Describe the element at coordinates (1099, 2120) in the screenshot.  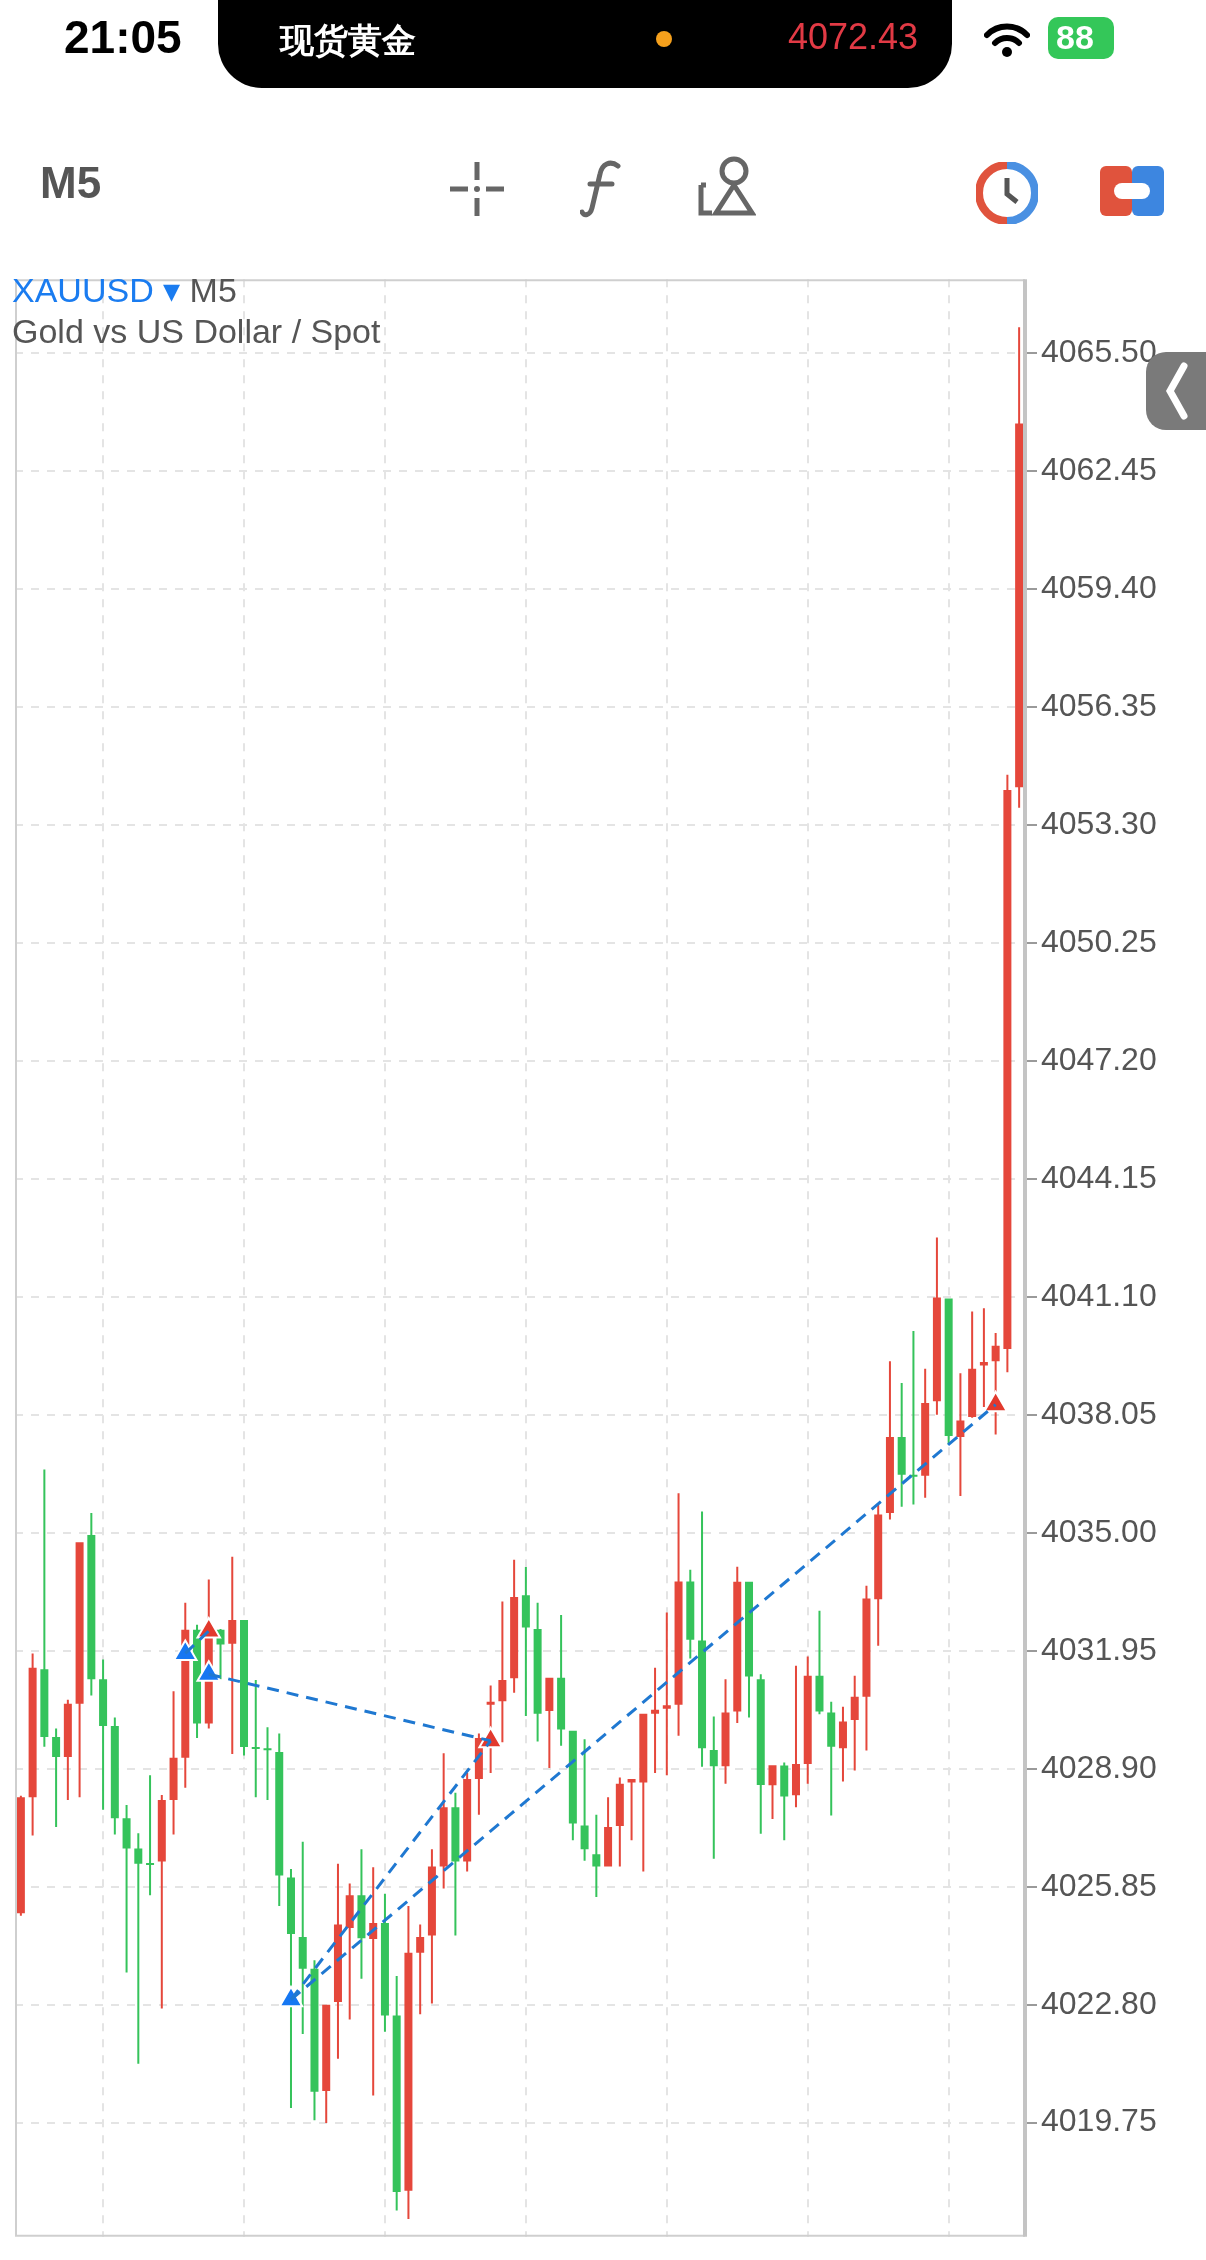
I see `y-tick-label: 4019.75` at that location.